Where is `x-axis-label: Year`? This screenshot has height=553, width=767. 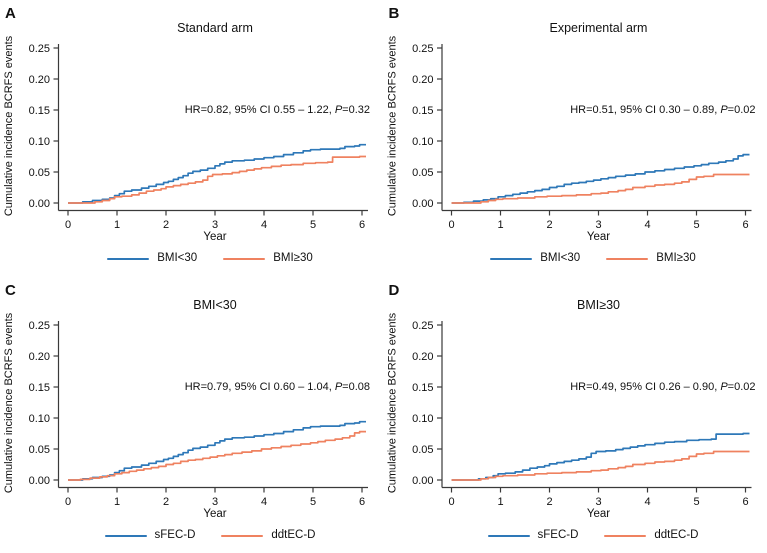
x-axis-label: Year is located at coordinates (214, 514).